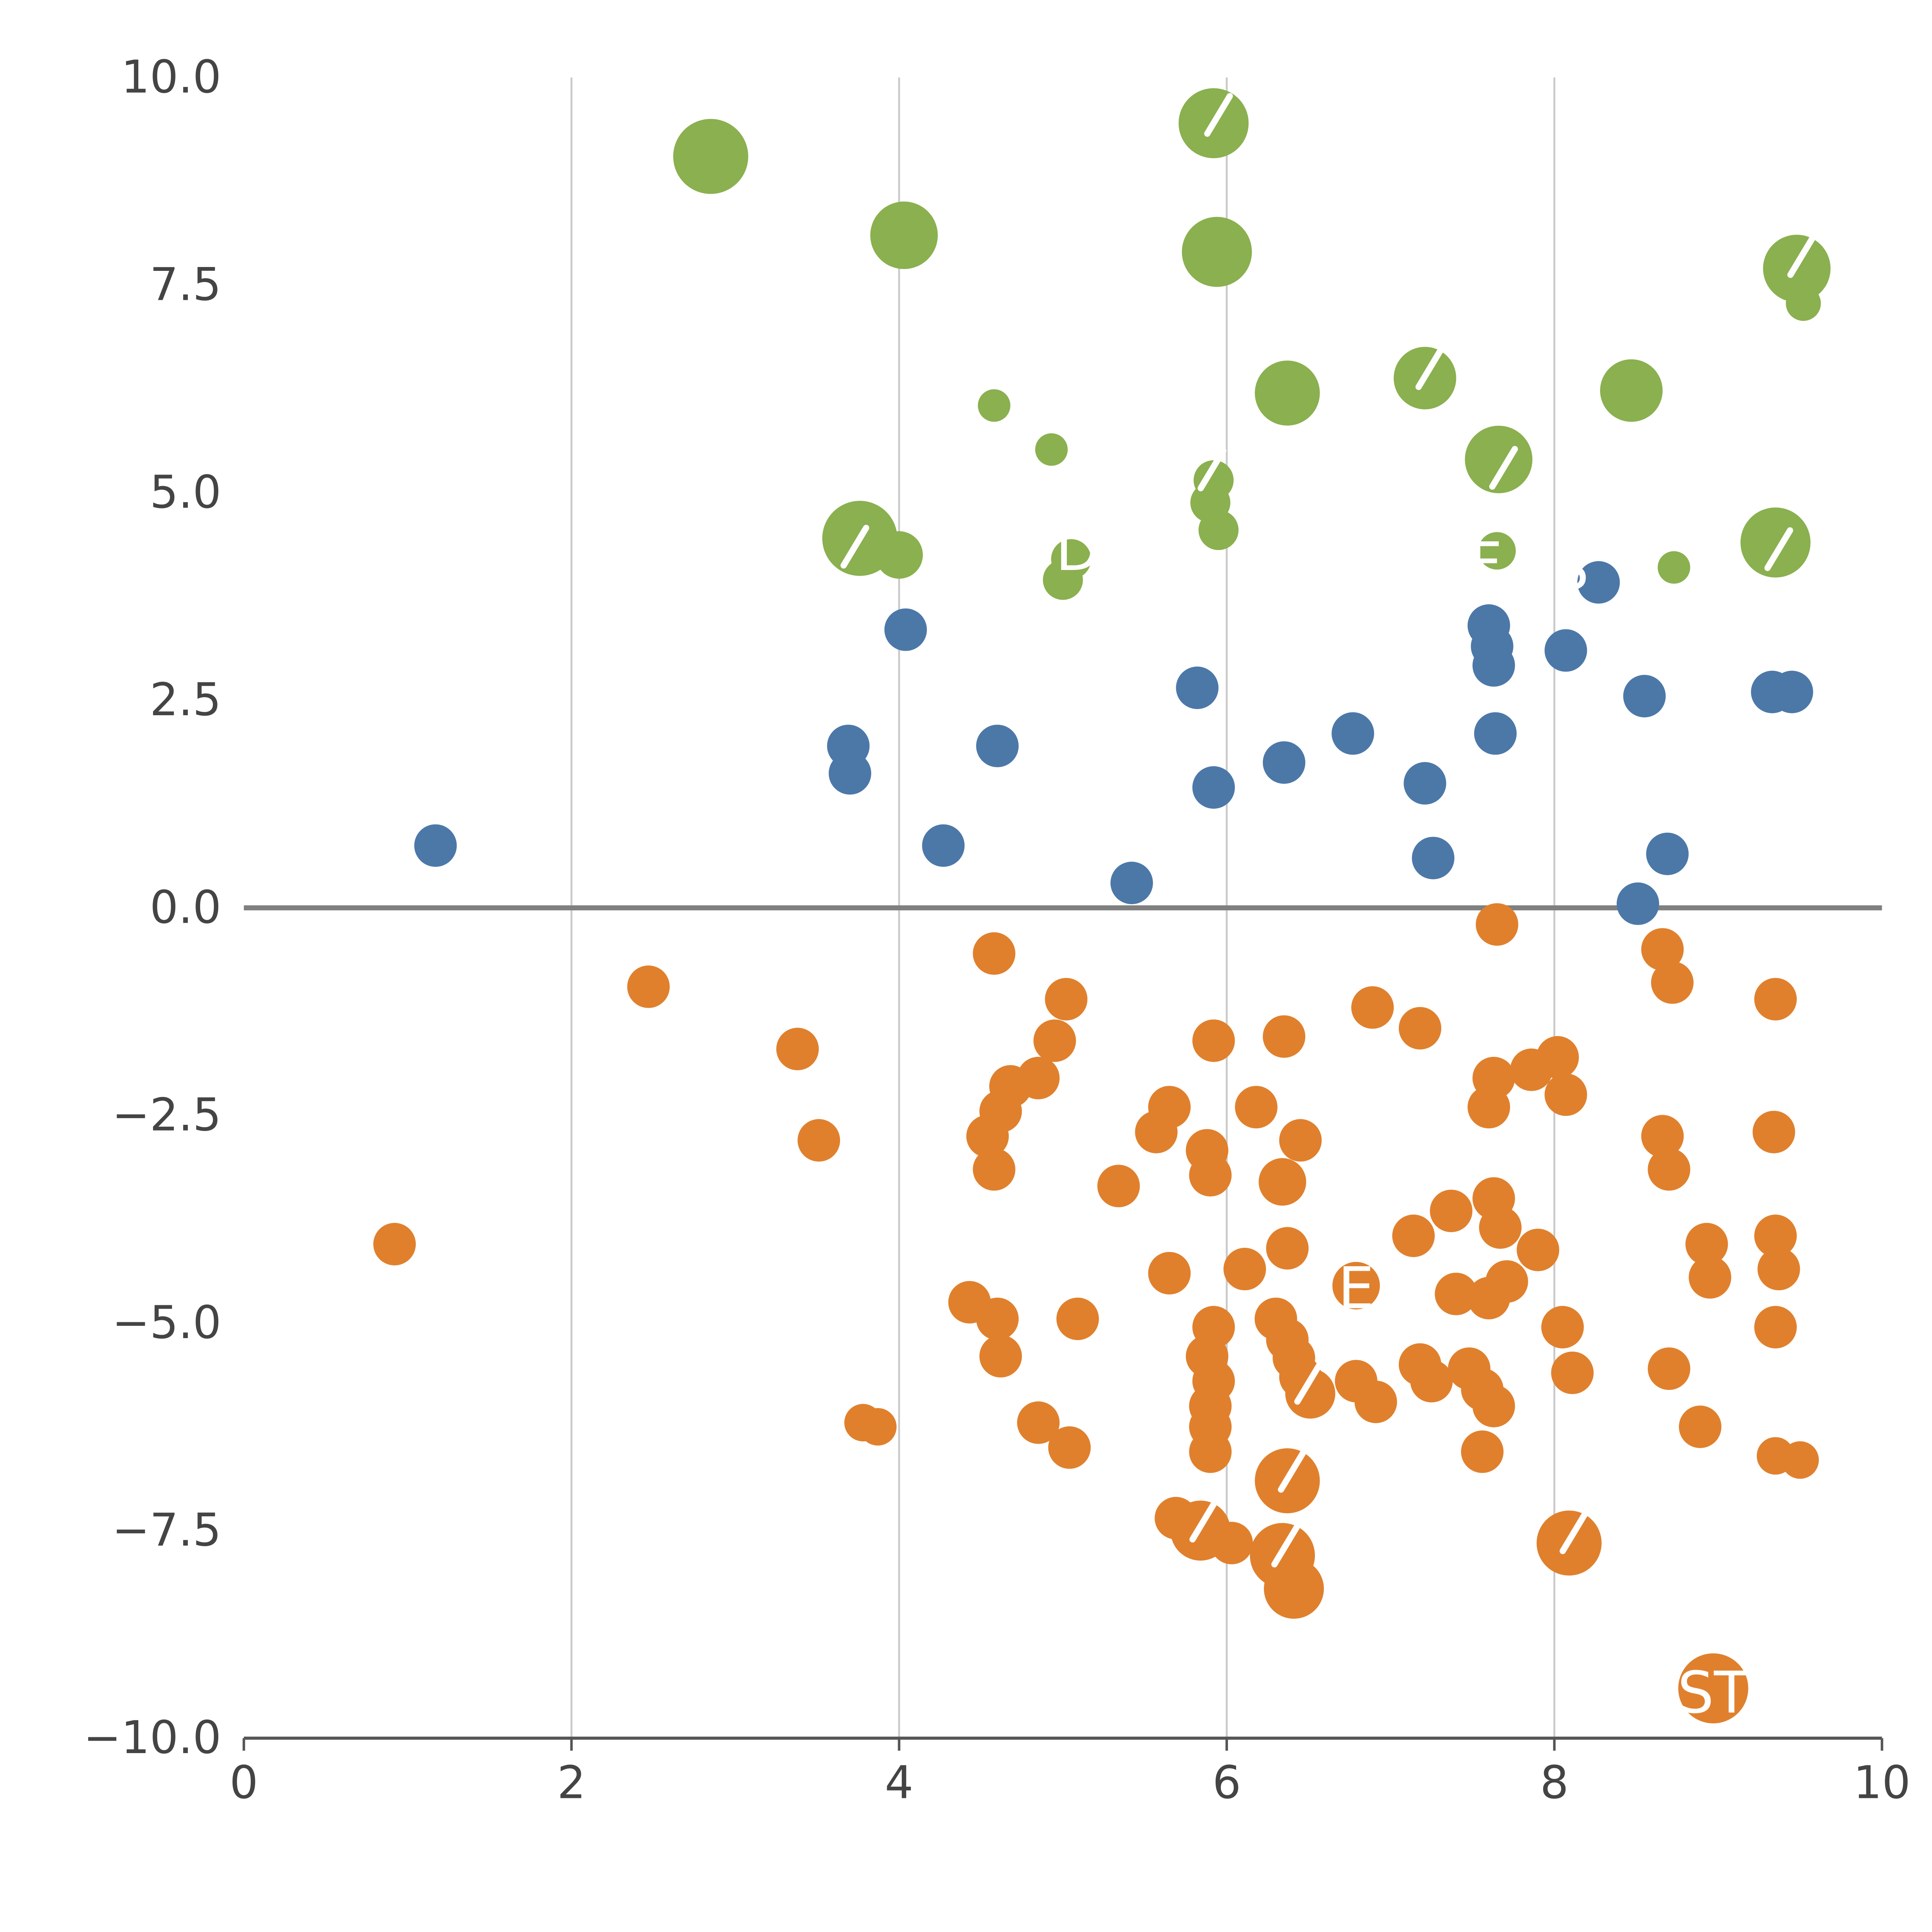 This screenshot has height=1932, width=1932. What do you see at coordinates (1227, 1783) in the screenshot?
I see `x-tick-label: 6` at bounding box center [1227, 1783].